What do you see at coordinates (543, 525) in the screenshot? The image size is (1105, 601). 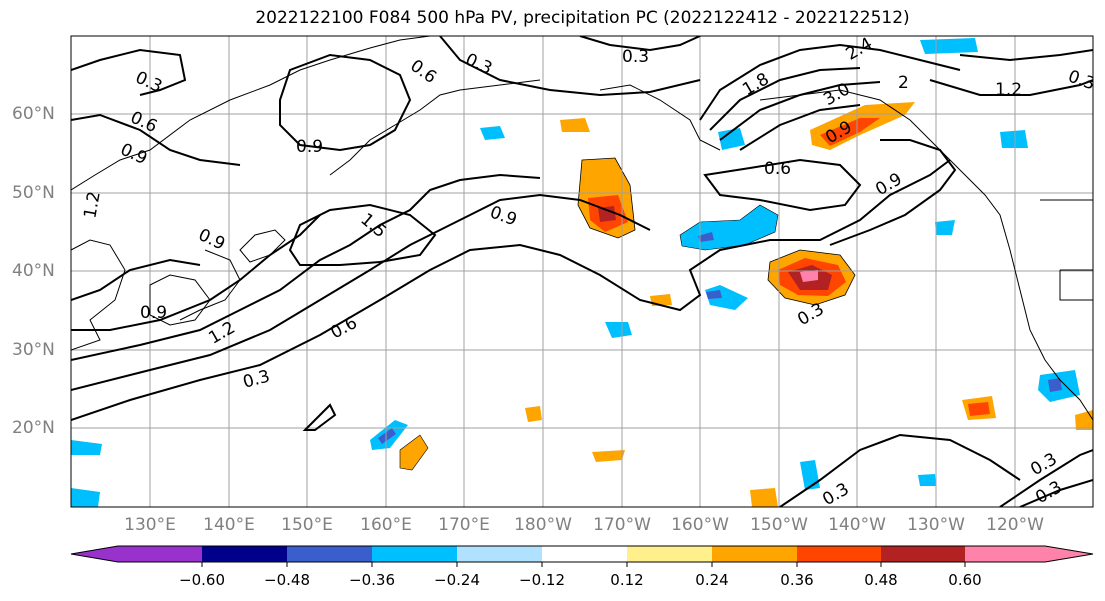 I see `lon-label: 180°W` at bounding box center [543, 525].